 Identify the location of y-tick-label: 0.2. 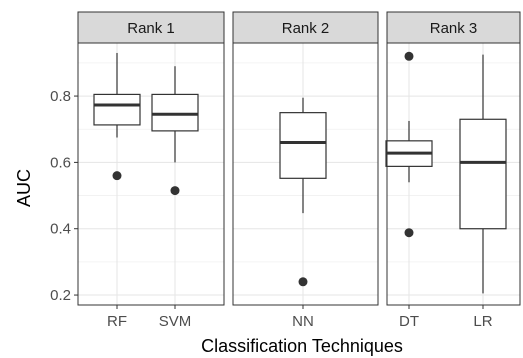
(60, 295).